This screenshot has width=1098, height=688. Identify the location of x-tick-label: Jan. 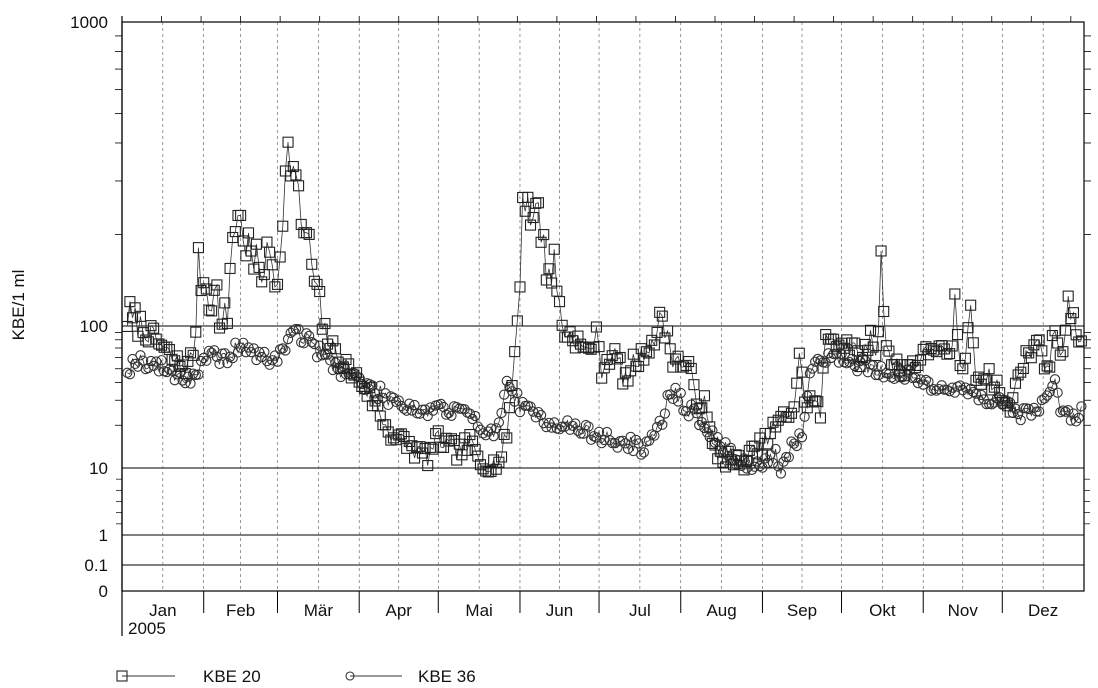
(162, 610).